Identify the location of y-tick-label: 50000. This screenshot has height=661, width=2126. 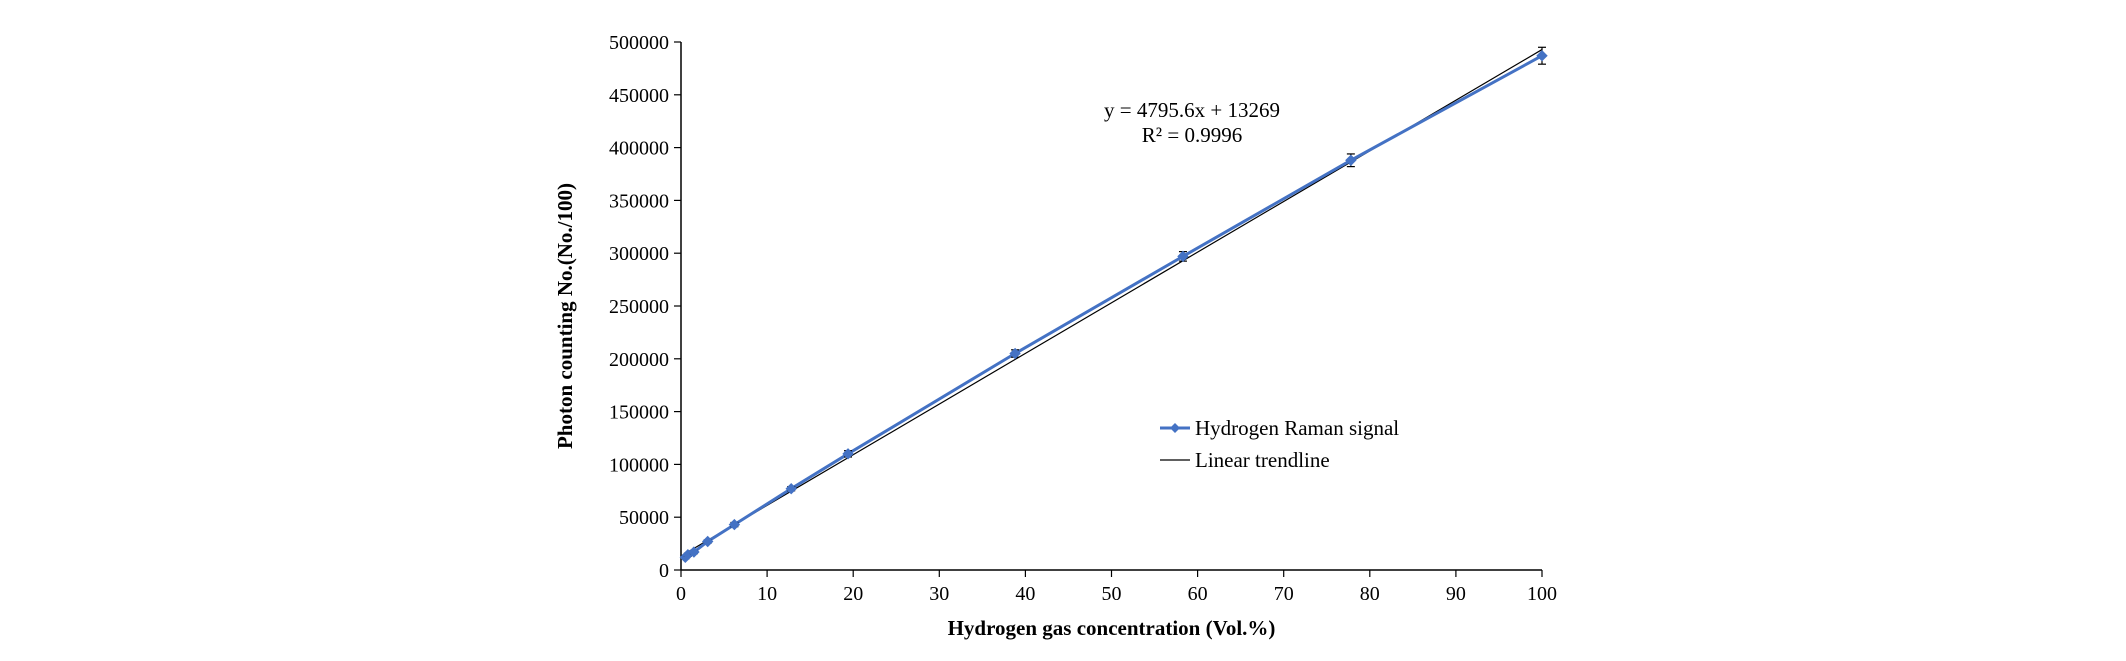
(644, 518).